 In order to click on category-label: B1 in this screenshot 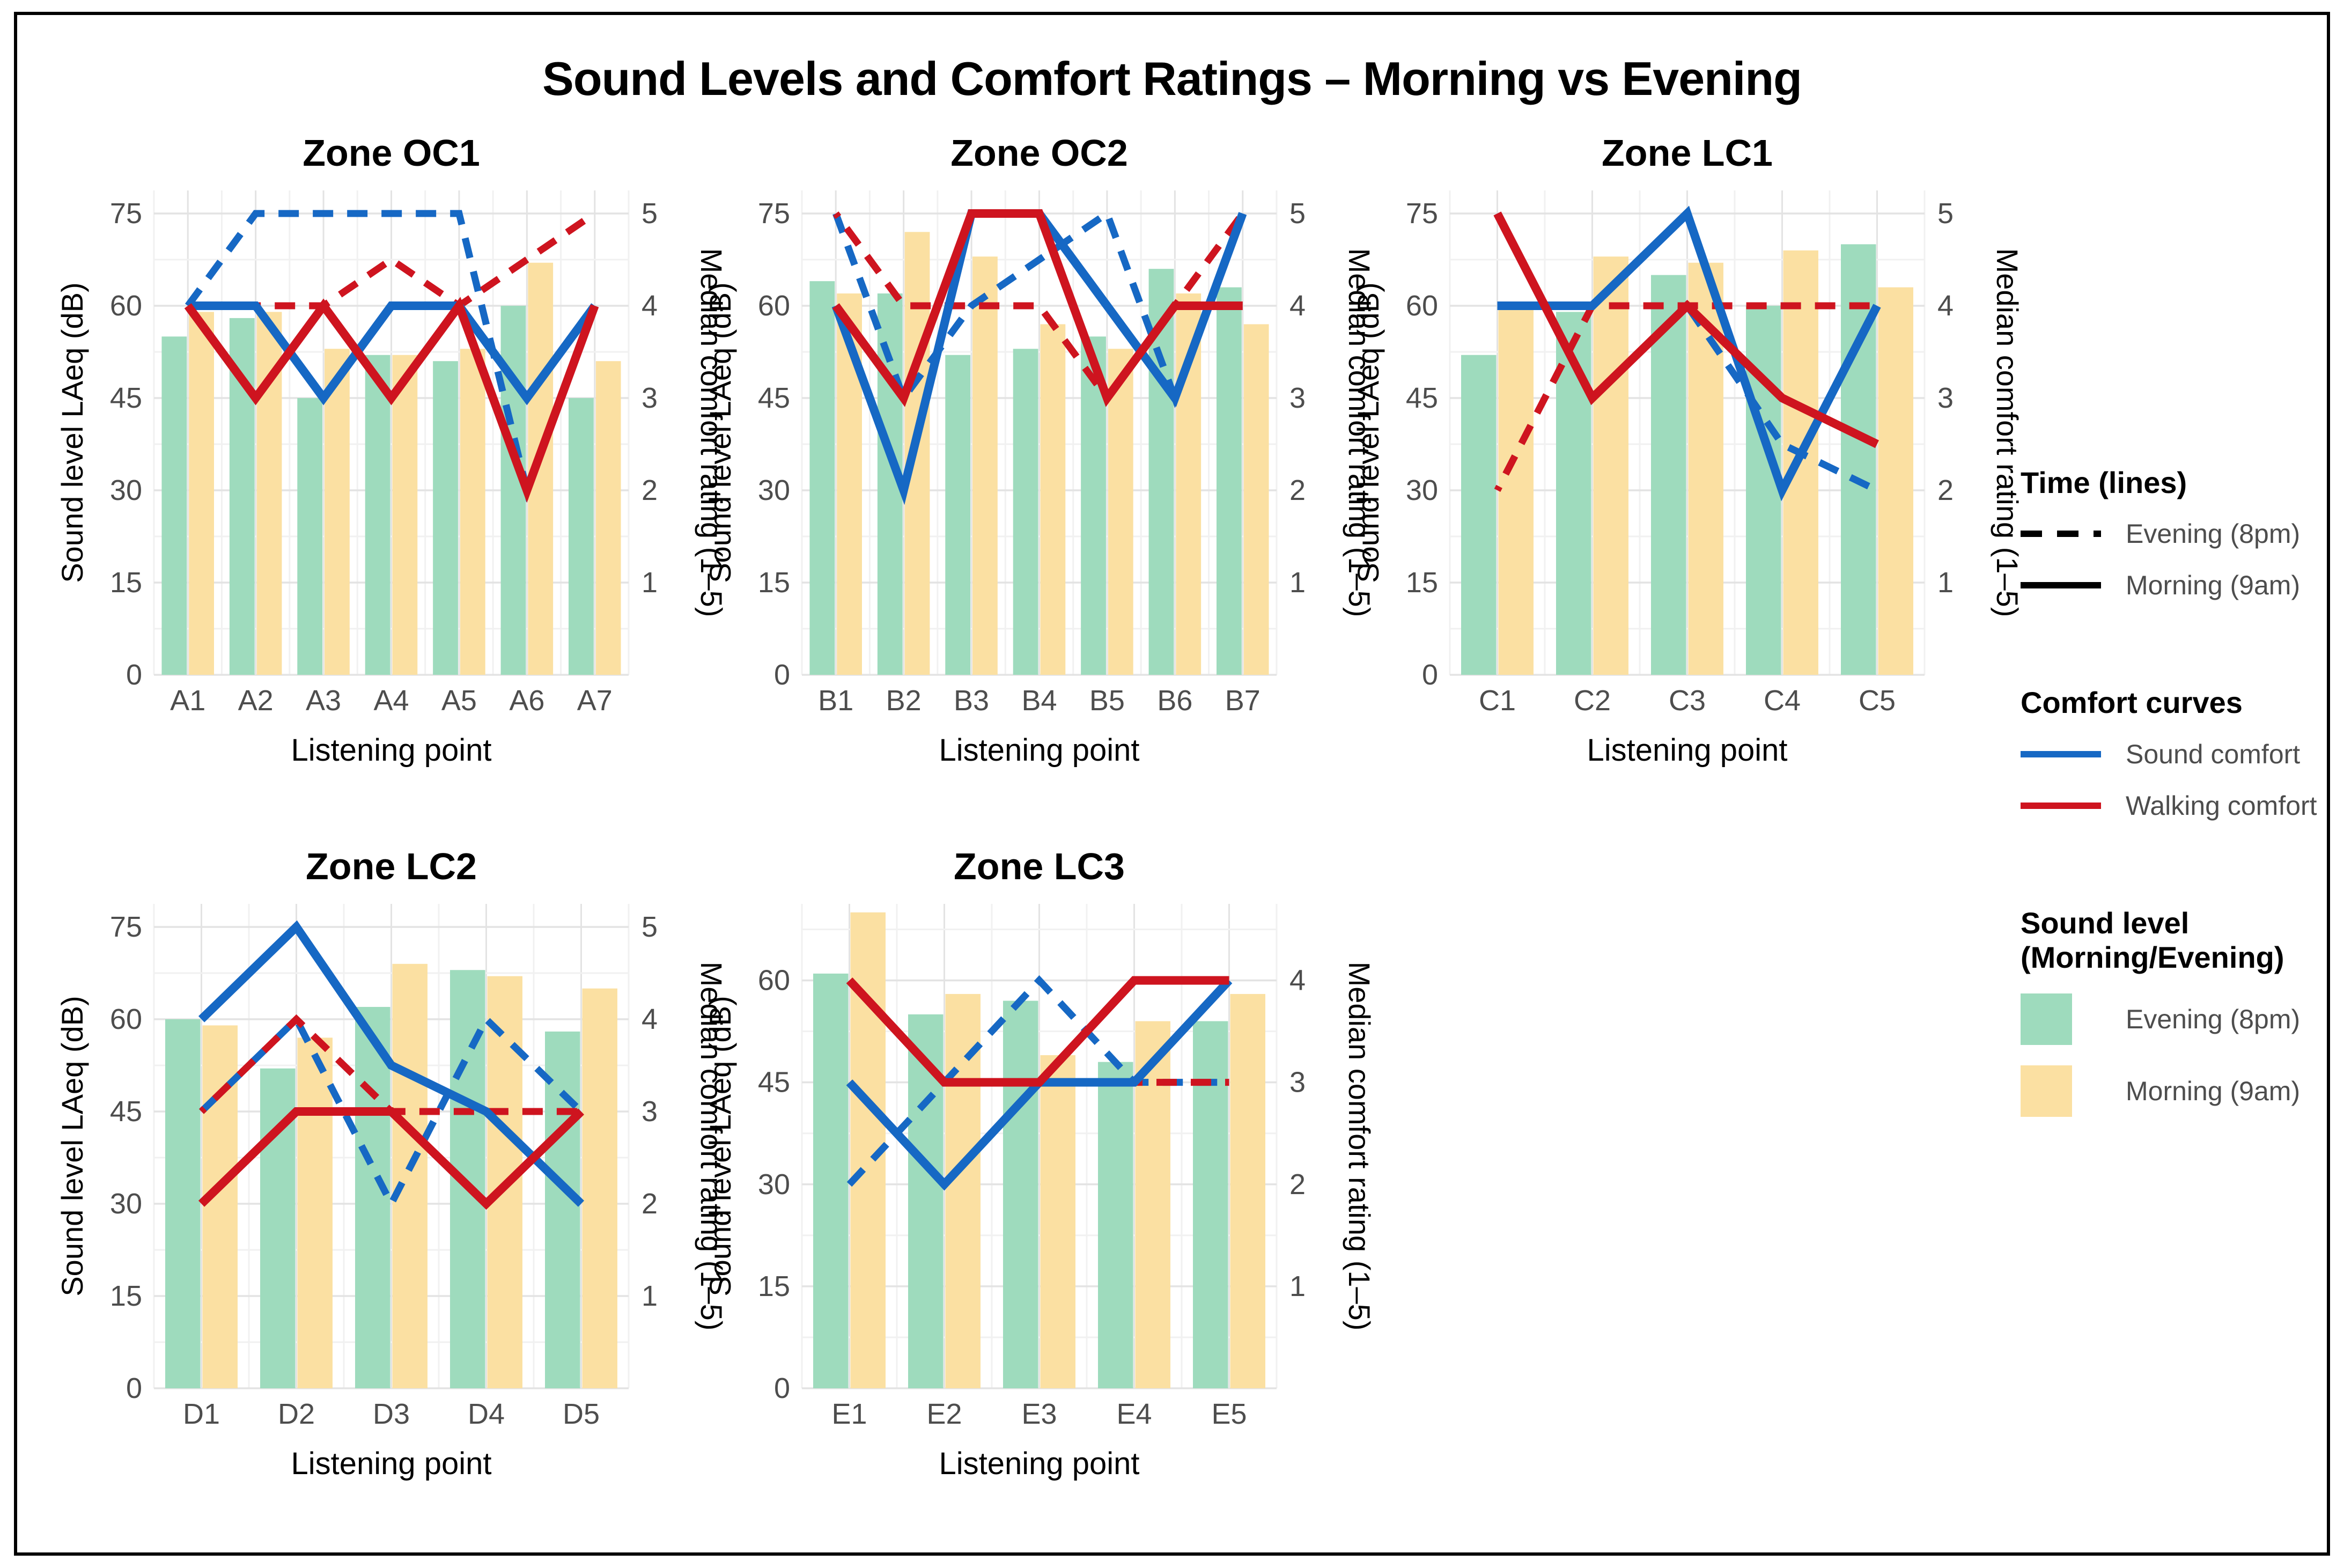, I will do `click(835, 700)`.